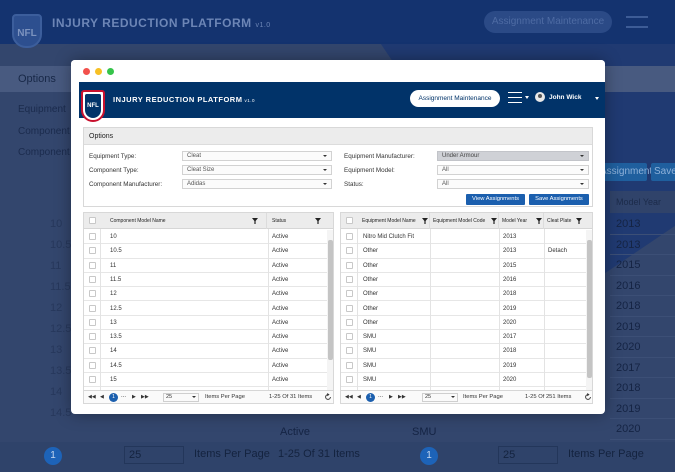 This screenshot has height=472, width=675. What do you see at coordinates (565, 97) in the screenshot?
I see `user-name: John Wick` at bounding box center [565, 97].